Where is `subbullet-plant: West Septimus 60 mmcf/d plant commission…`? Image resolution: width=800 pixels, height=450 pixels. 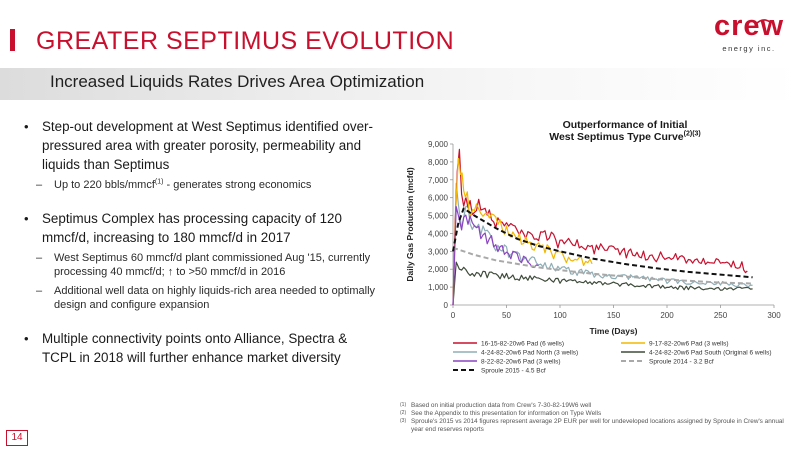
subbullet-plant: West Septimus 60 mmcf/d plant commission… is located at coordinates (202, 265).